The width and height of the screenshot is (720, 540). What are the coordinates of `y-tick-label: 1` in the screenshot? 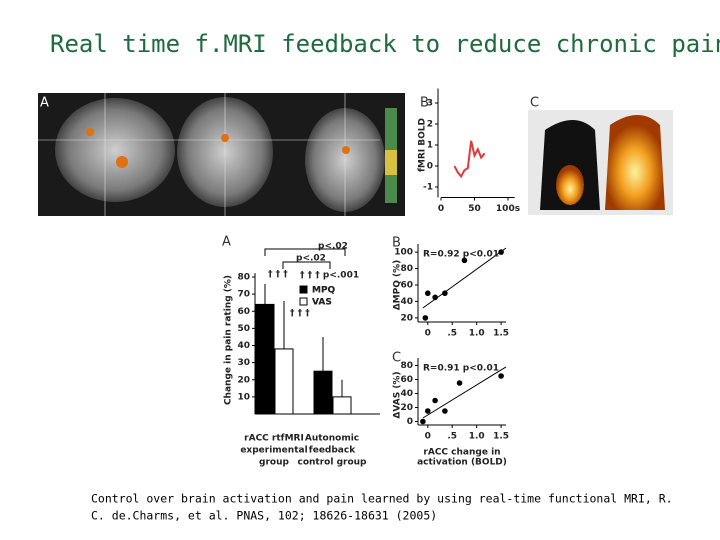 It's located at (430, 146).